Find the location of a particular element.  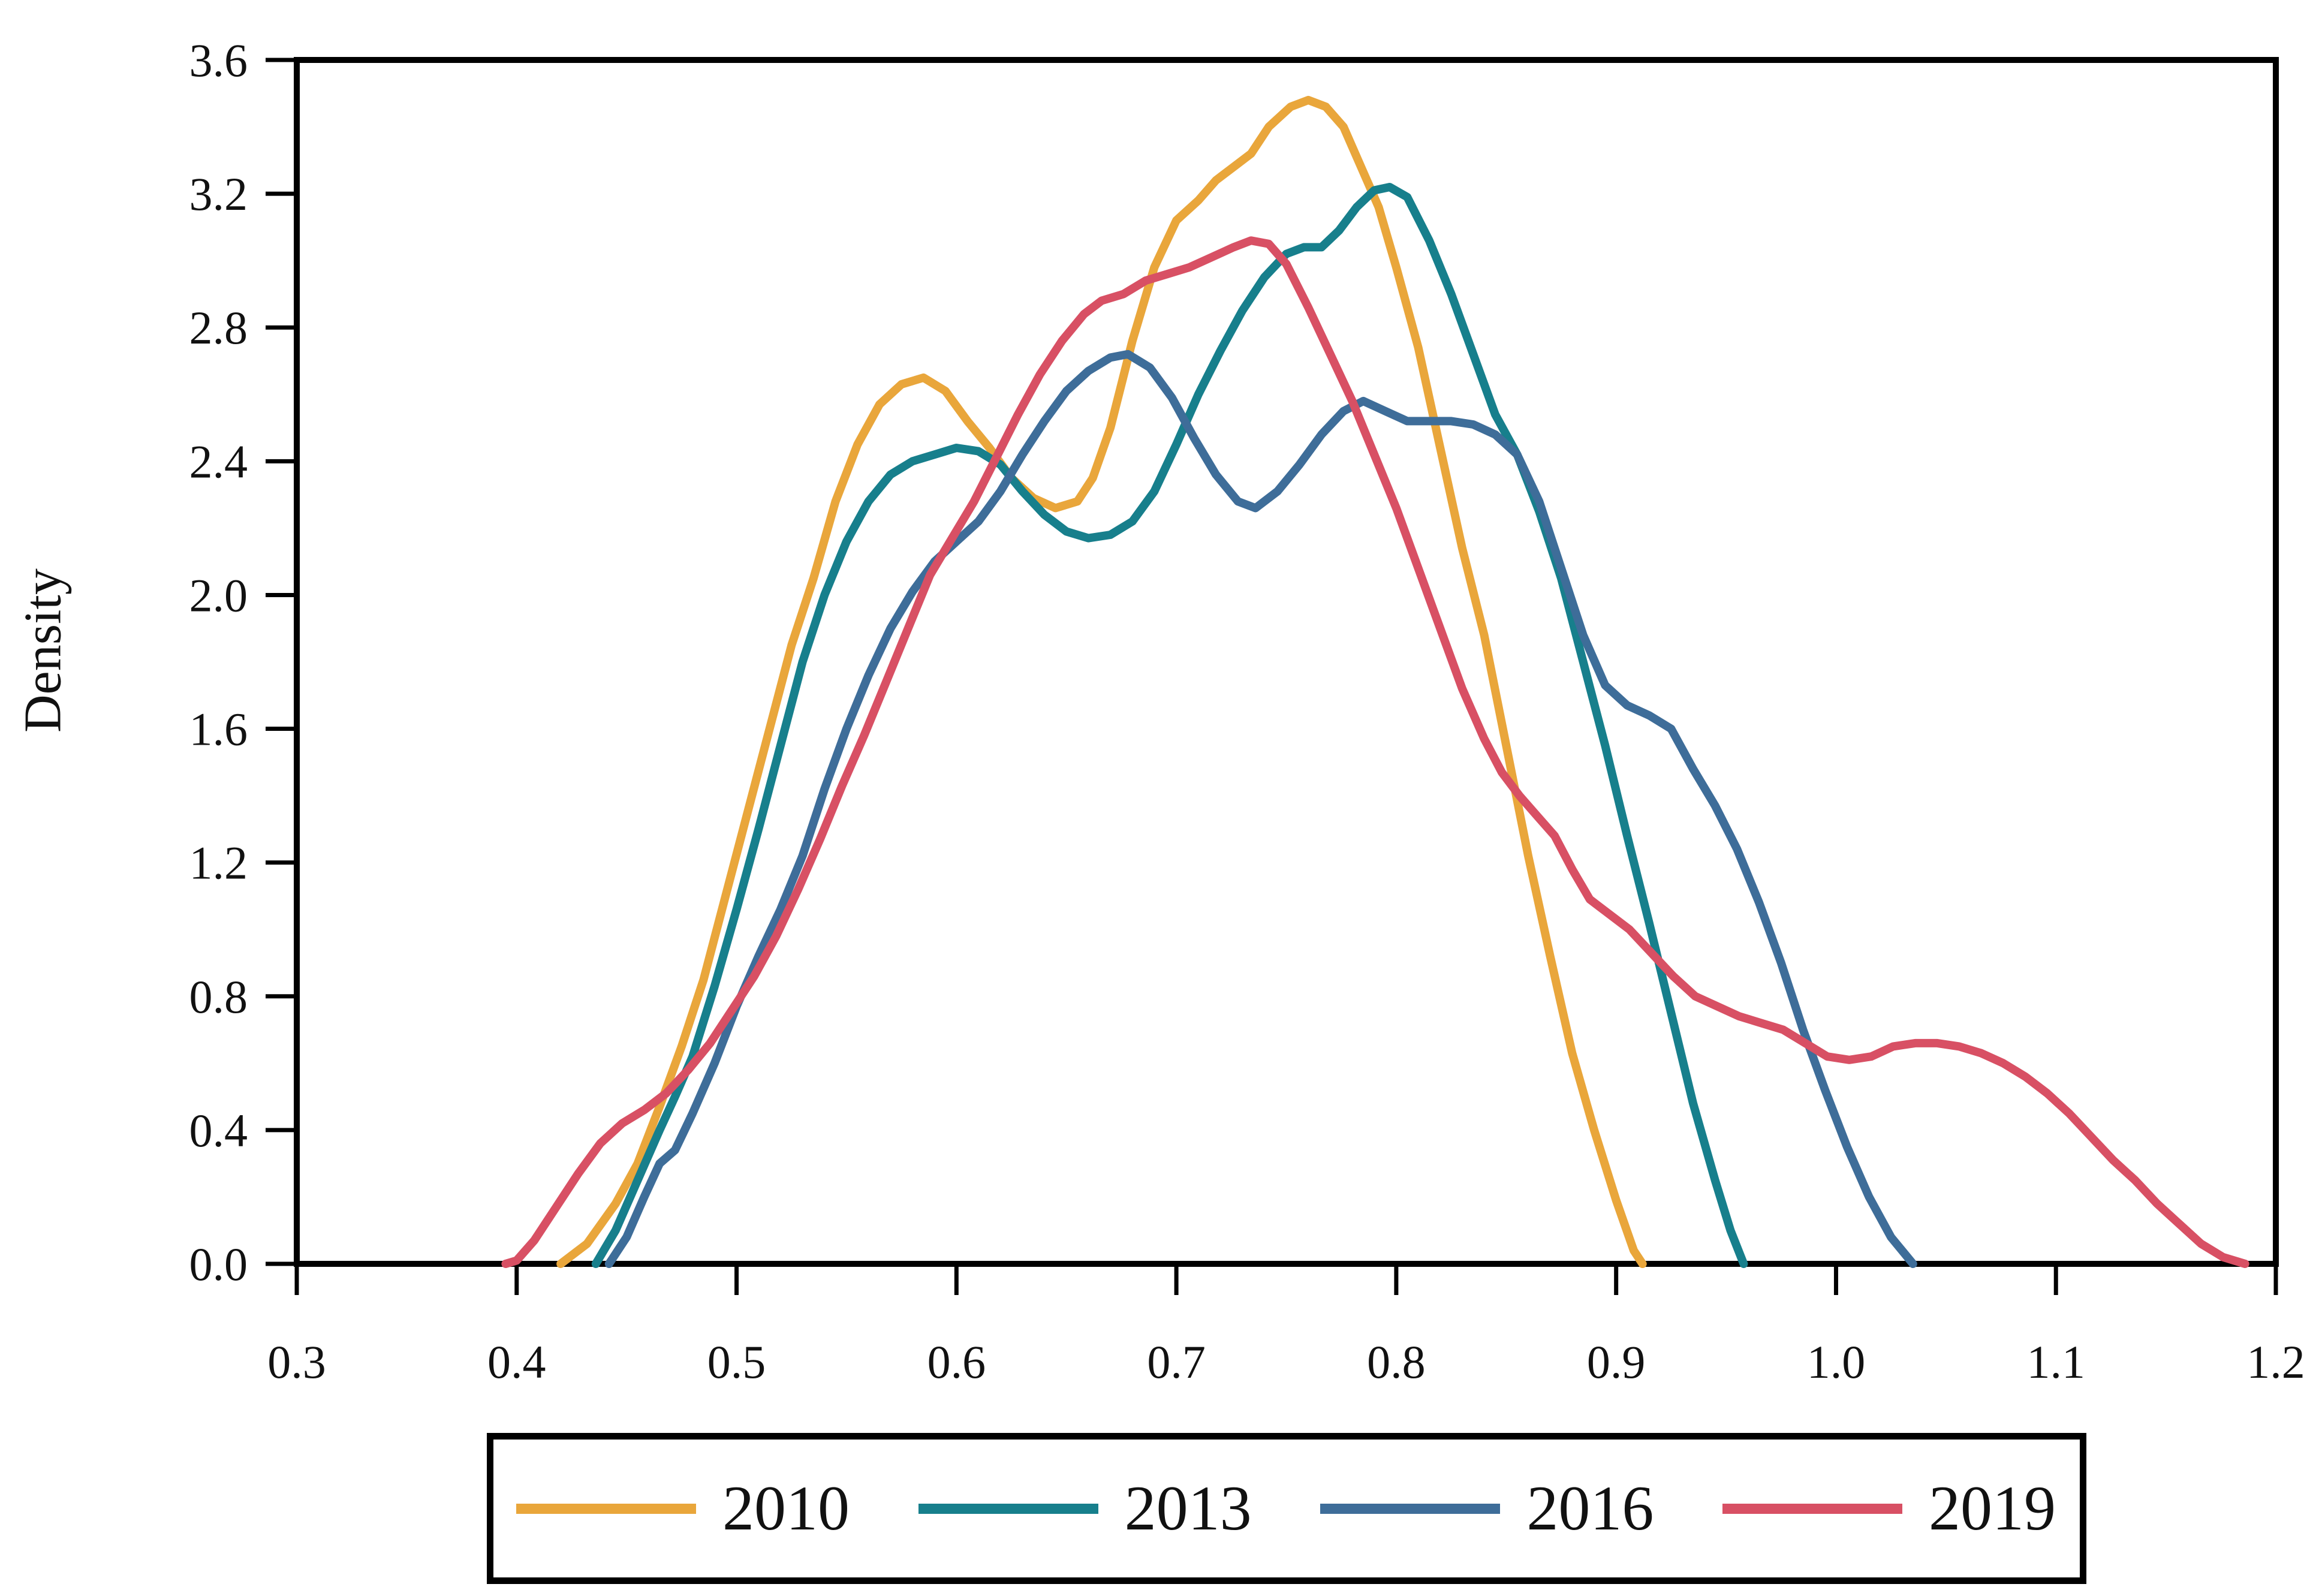

legend-label-2019: 2019 is located at coordinates (1992, 1508).